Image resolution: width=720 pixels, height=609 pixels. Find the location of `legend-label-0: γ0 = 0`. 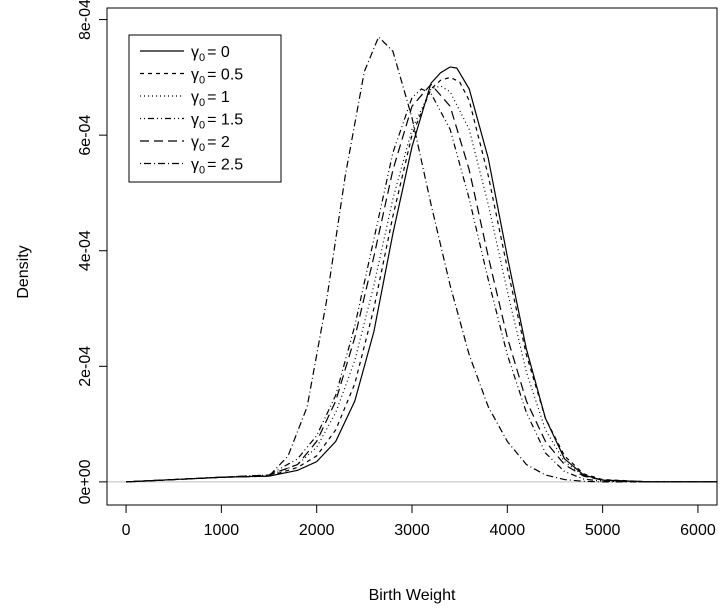

legend-label-0: γ0 = 0 is located at coordinates (210, 54).